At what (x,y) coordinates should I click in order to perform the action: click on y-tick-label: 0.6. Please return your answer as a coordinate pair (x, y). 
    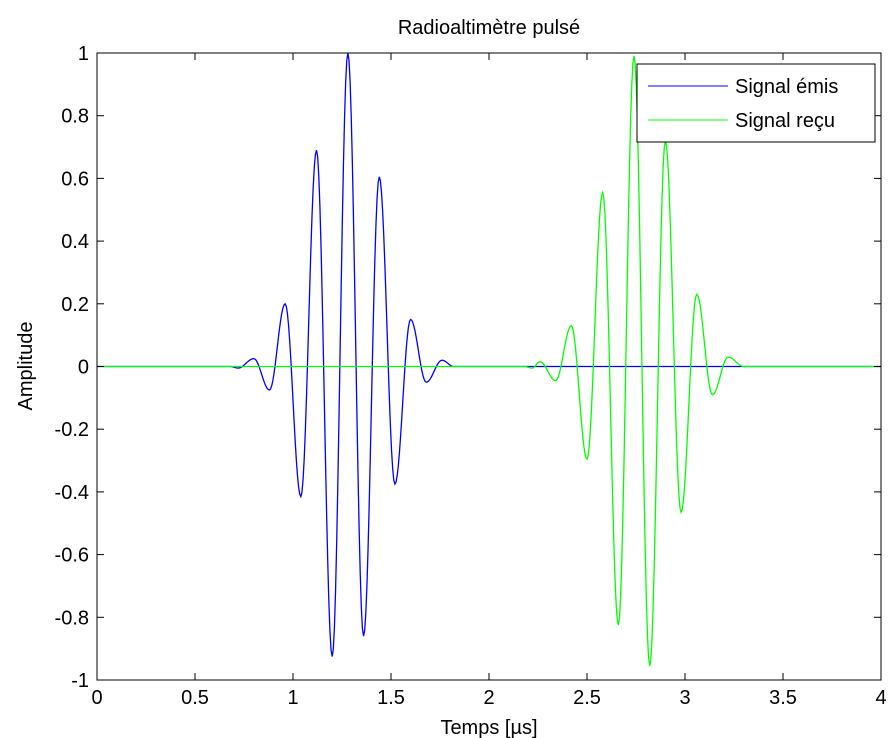
    Looking at the image, I should click on (75, 179).